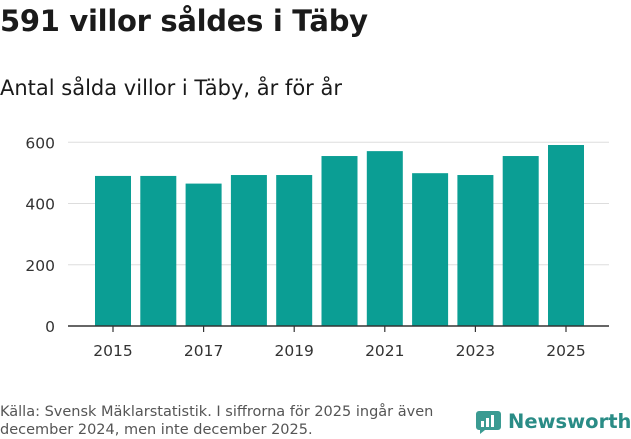  Describe the element at coordinates (112, 351) in the screenshot. I see `x-tick-label: 2015` at that location.